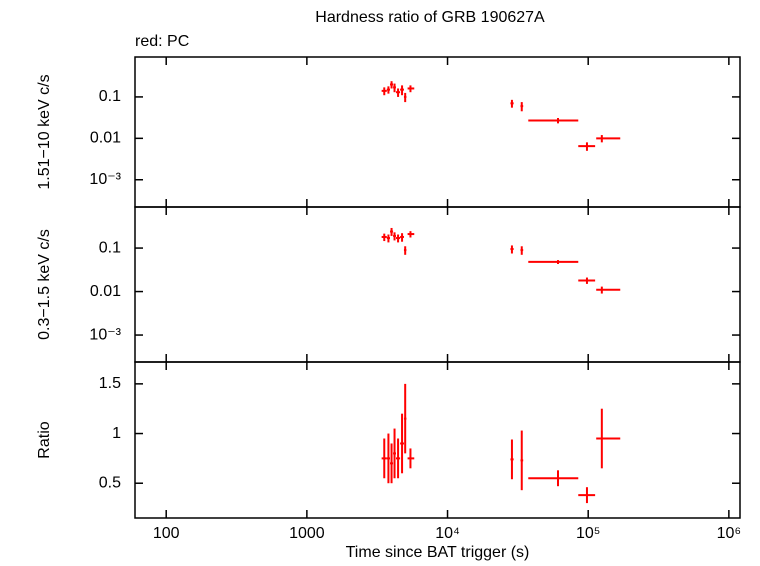 The height and width of the screenshot is (566, 760). What do you see at coordinates (438, 552) in the screenshot?
I see `x-axis-label: Time since BAT trigger (s)` at bounding box center [438, 552].